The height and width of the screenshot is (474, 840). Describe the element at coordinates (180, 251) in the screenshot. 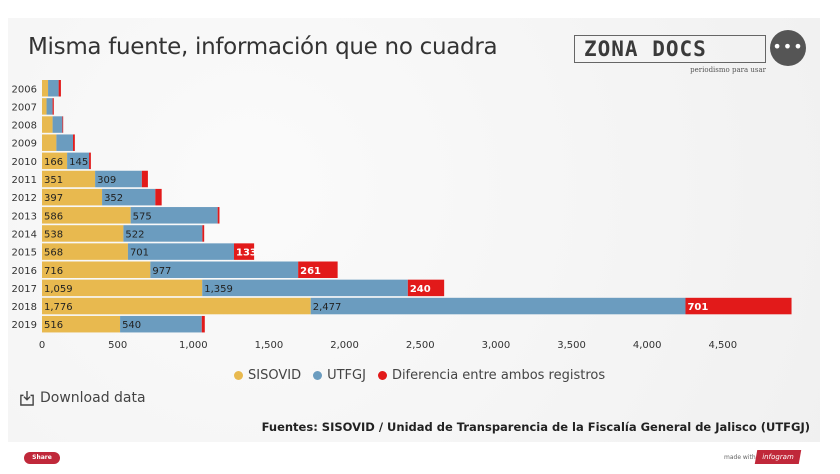

I see `bar-utfgj-2015` at that location.